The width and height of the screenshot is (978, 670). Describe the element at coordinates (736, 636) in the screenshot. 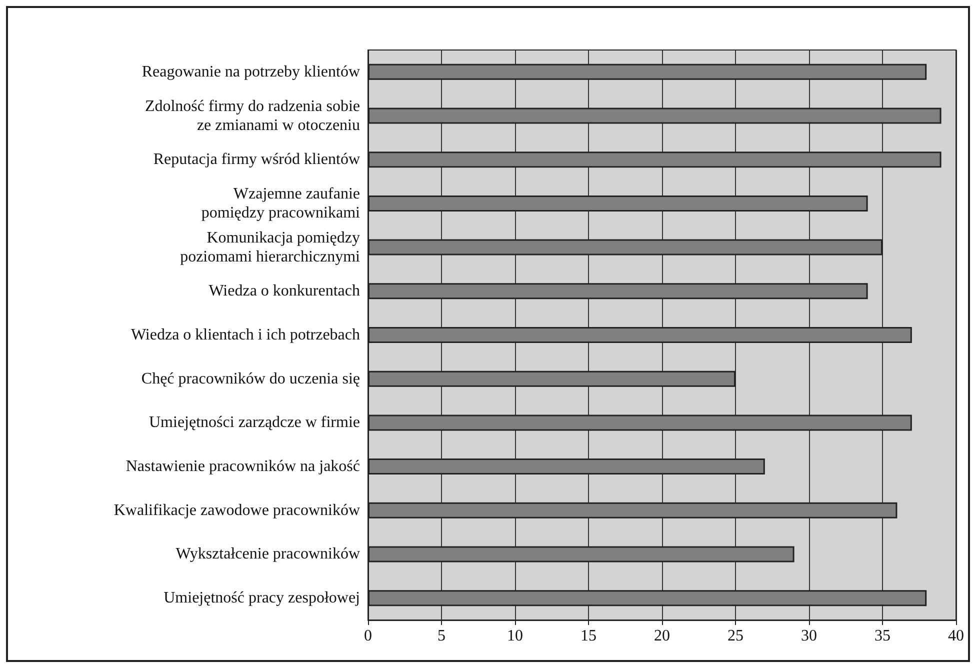

I see `x-tick-label: 25` at that location.